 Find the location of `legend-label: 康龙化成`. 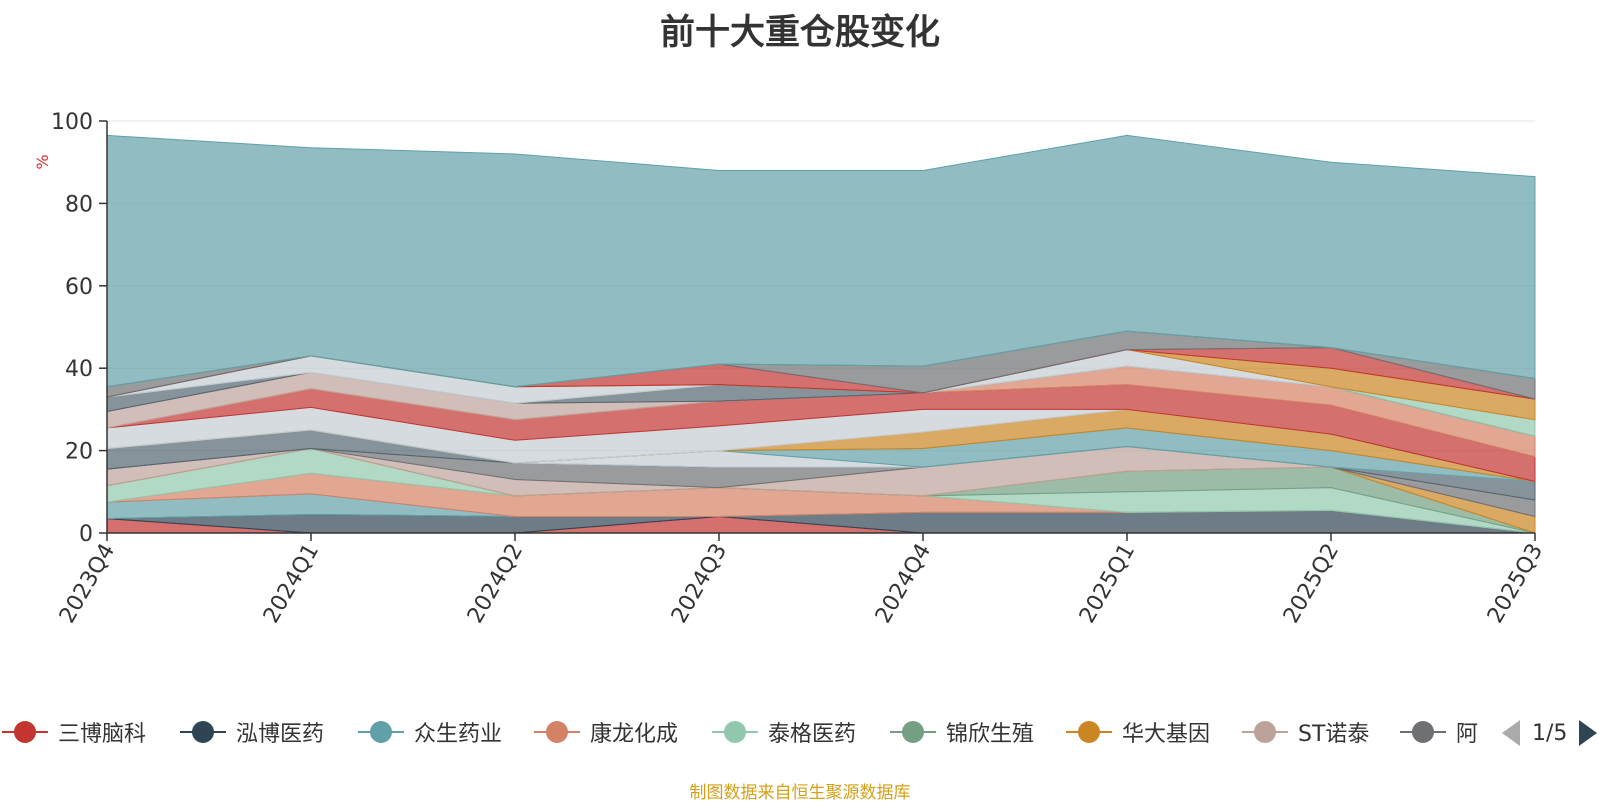

legend-label: 康龙化成 is located at coordinates (634, 734).